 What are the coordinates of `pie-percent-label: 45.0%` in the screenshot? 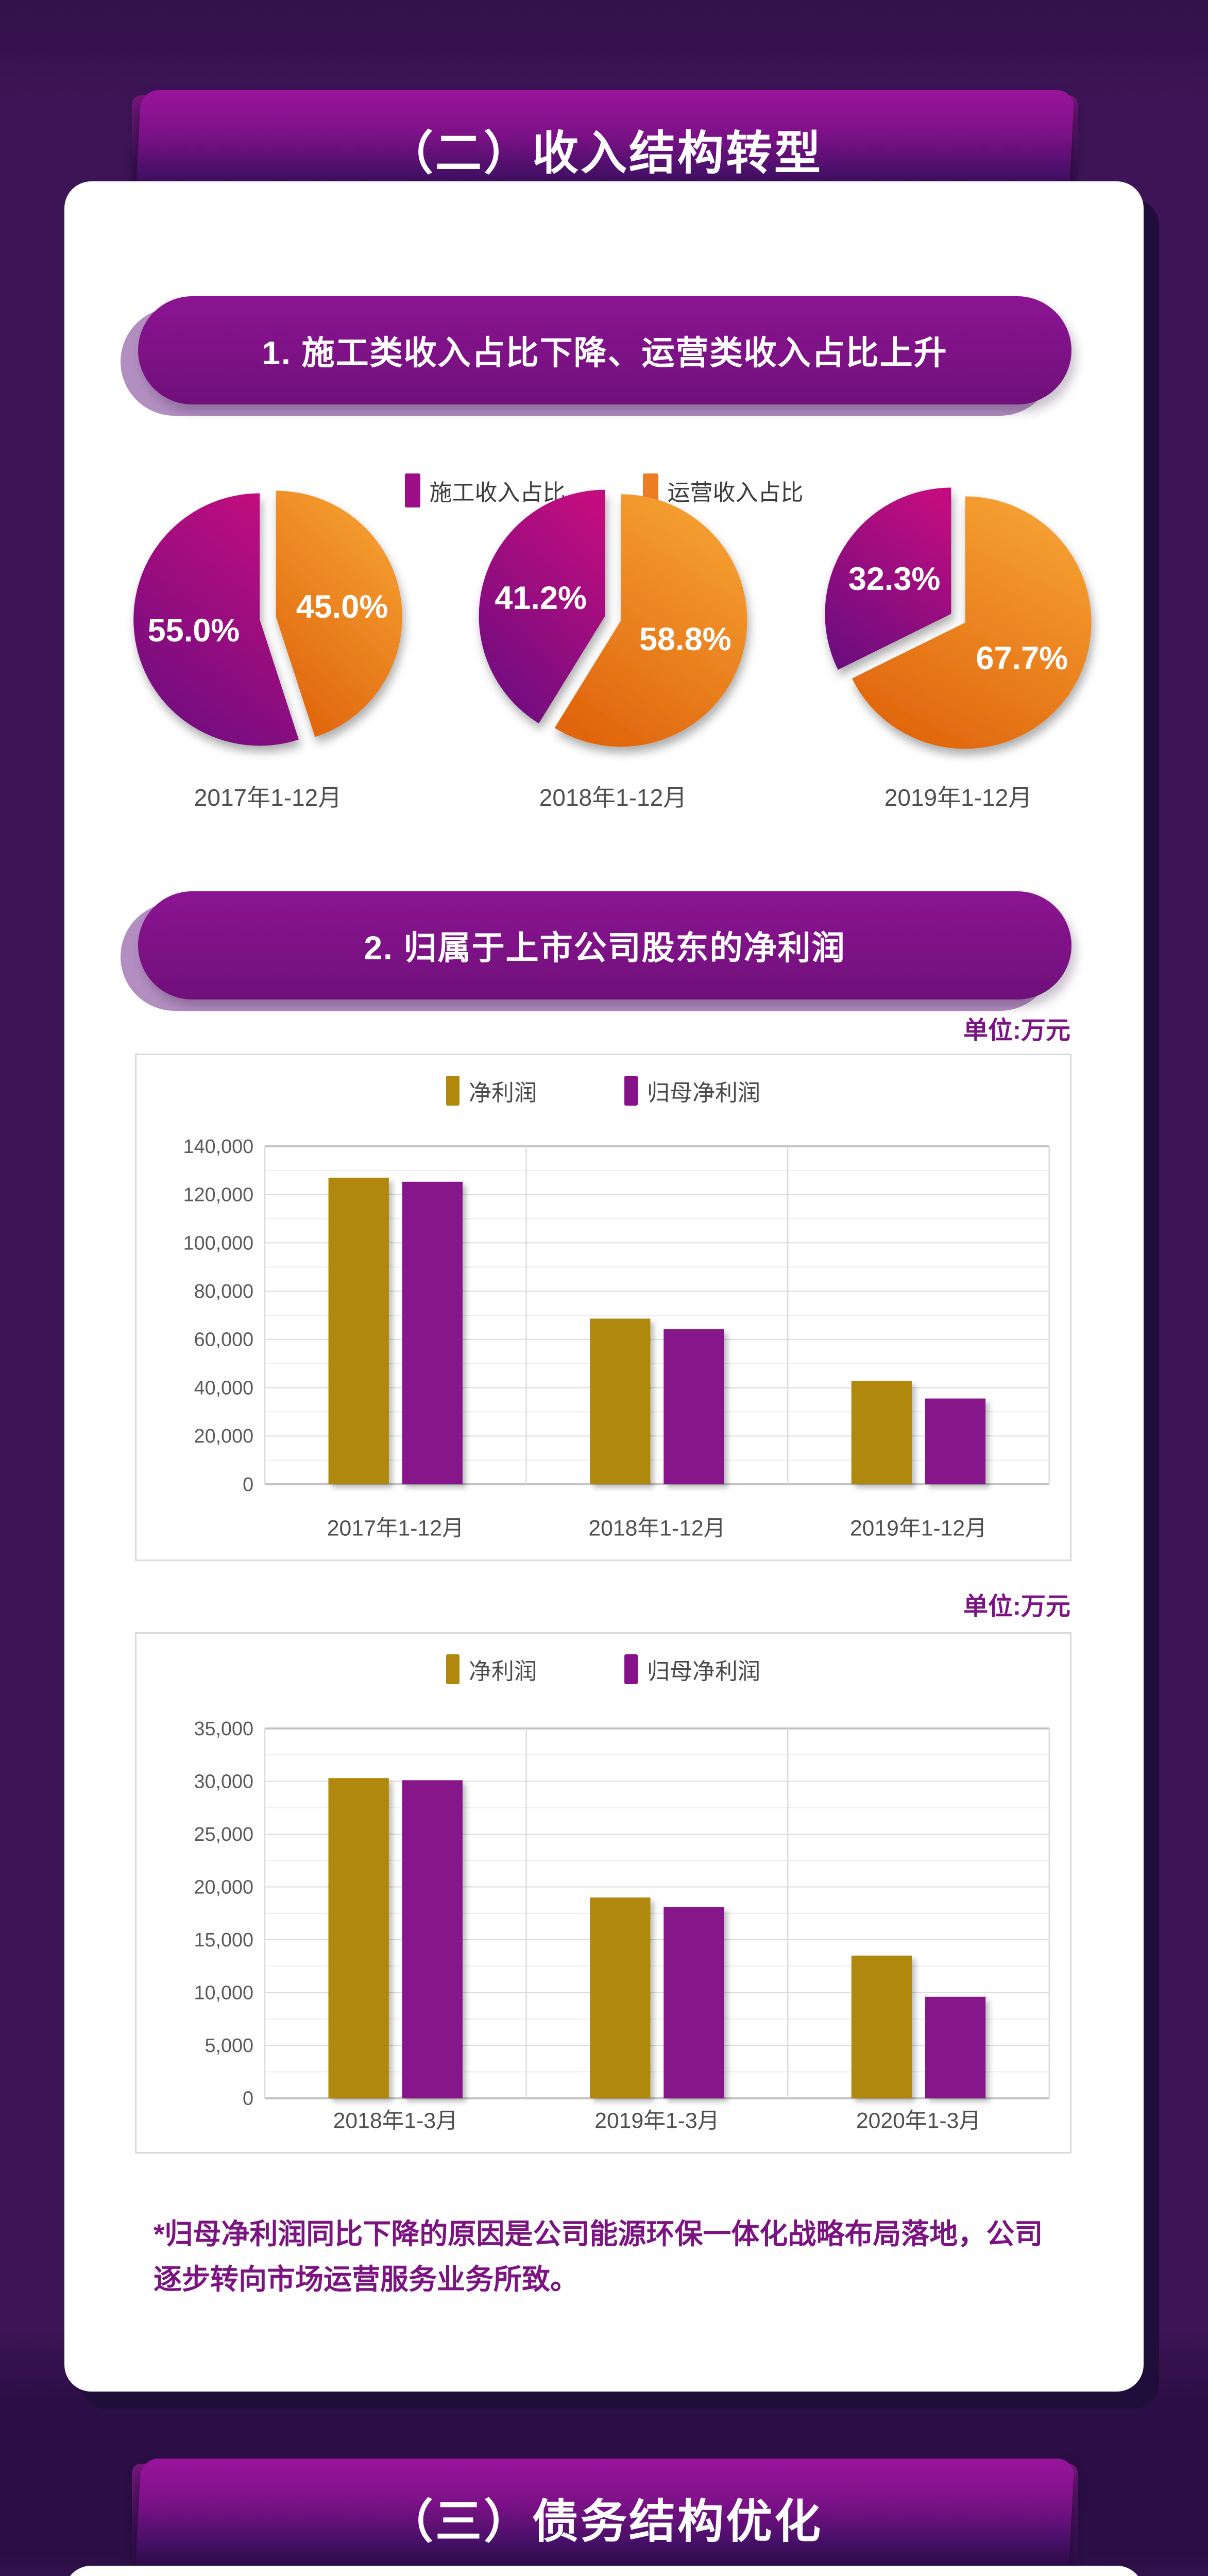 It's located at (342, 607).